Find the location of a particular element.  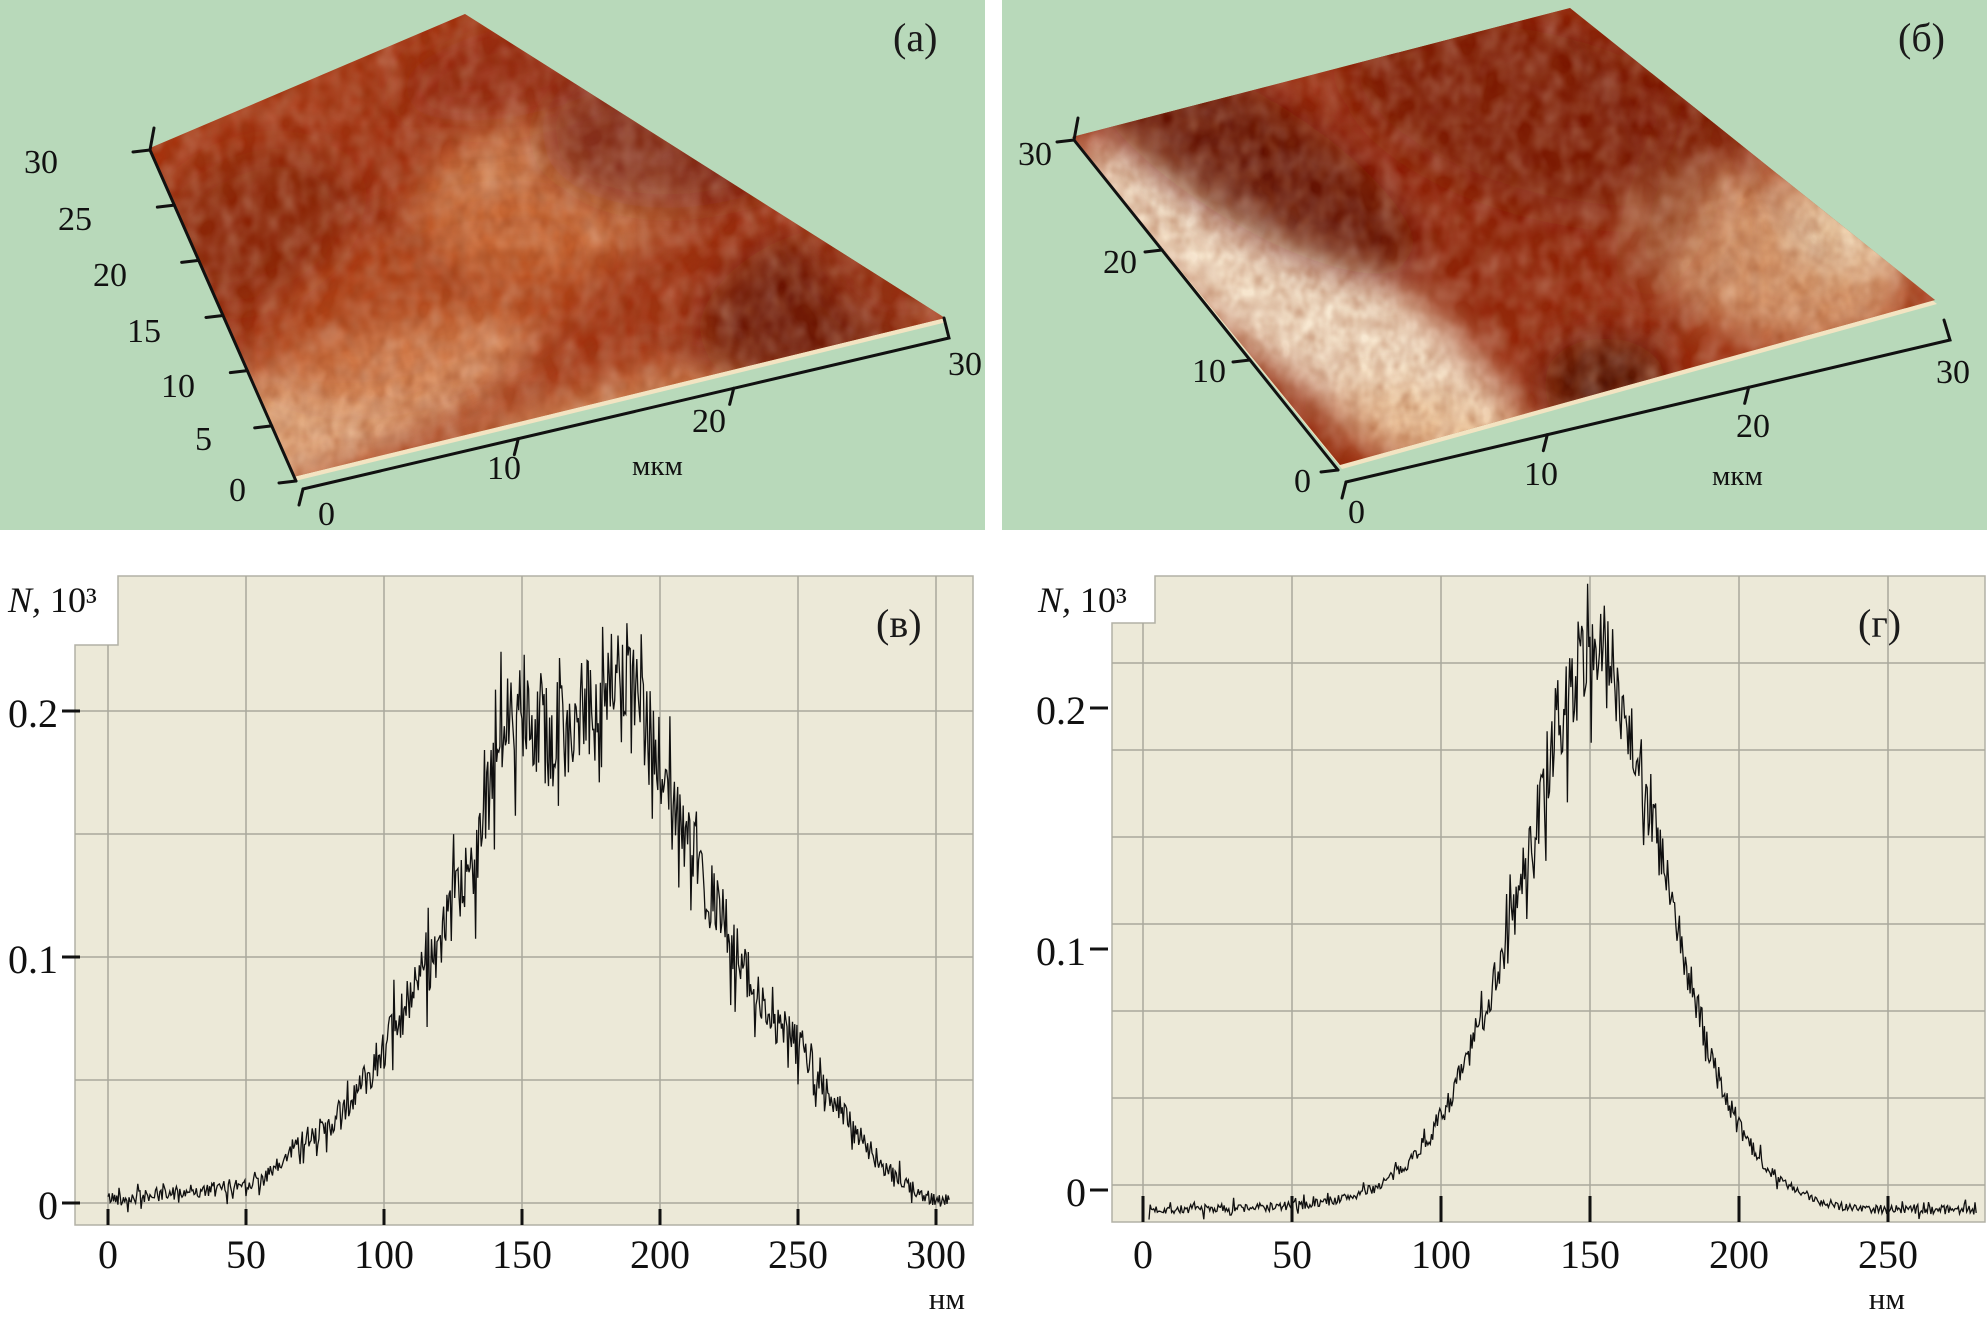

tick-label-v-x-0: 0 is located at coordinates (108, 1254).